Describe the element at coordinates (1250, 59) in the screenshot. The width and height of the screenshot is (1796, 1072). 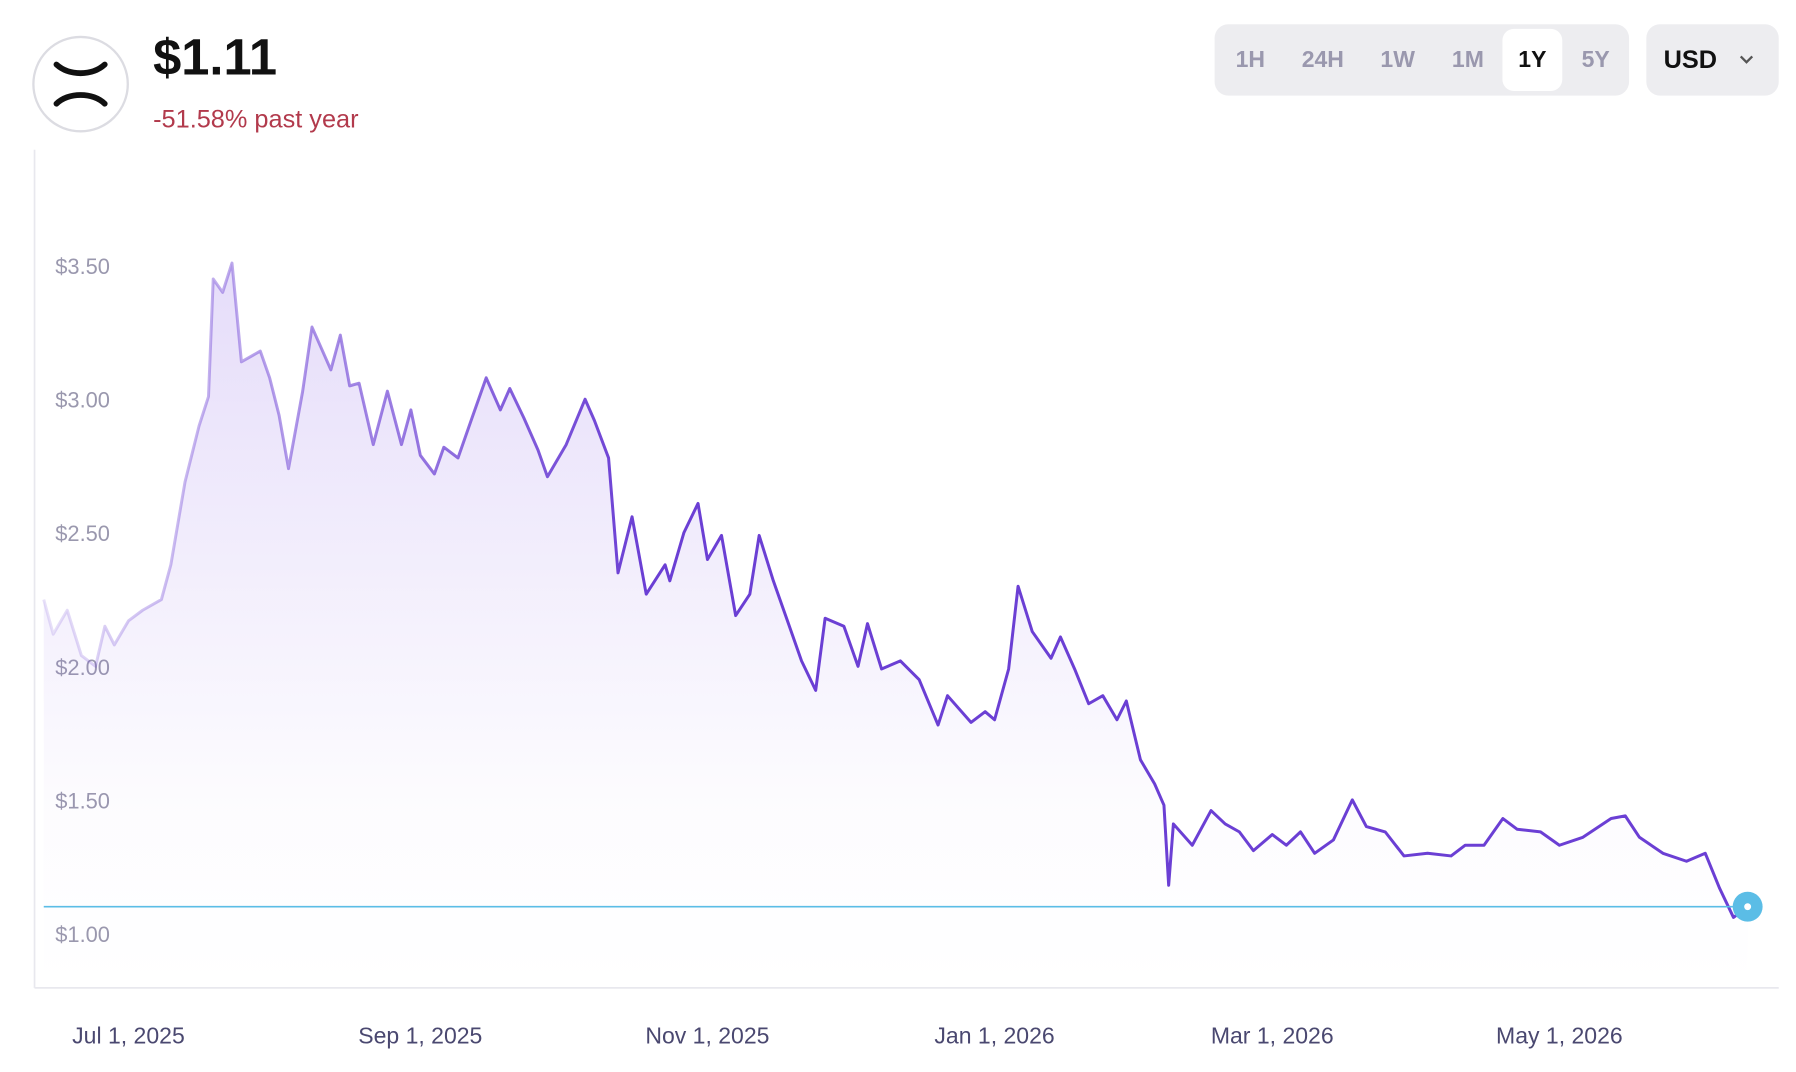
I see `range-button: 1H` at that location.